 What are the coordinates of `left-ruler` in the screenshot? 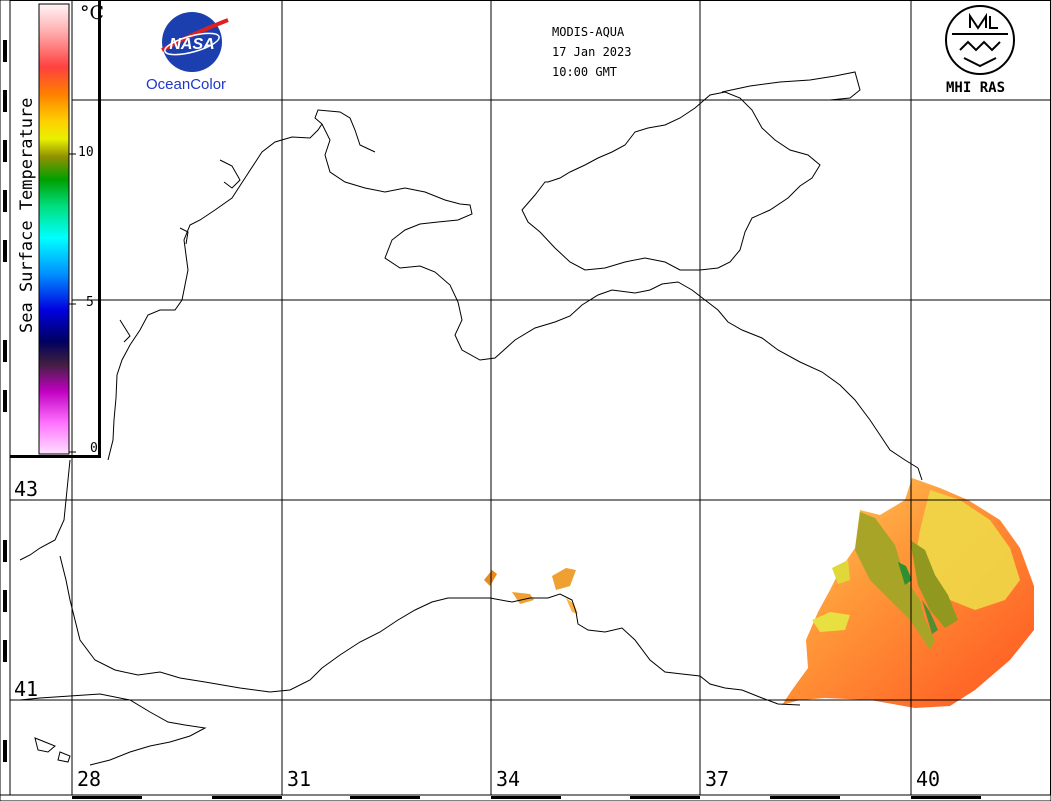 It's located at (5, 398).